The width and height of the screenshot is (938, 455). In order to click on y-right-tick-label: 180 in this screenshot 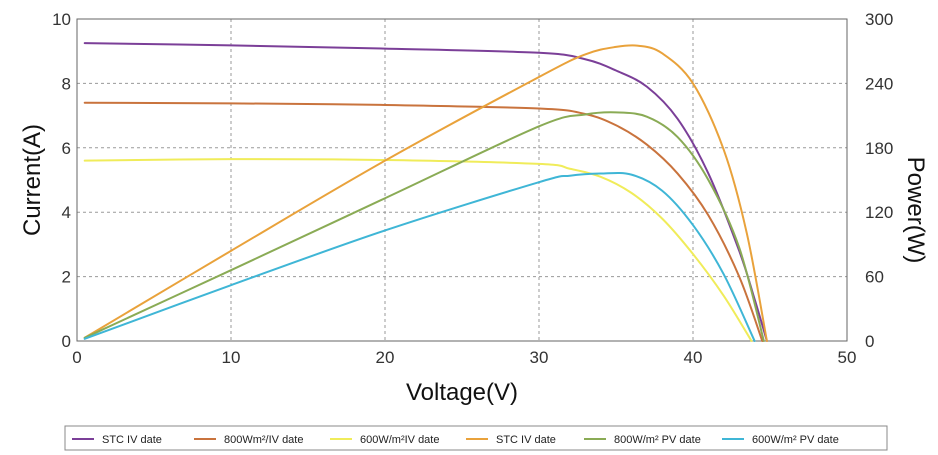, I will do `click(879, 148)`.